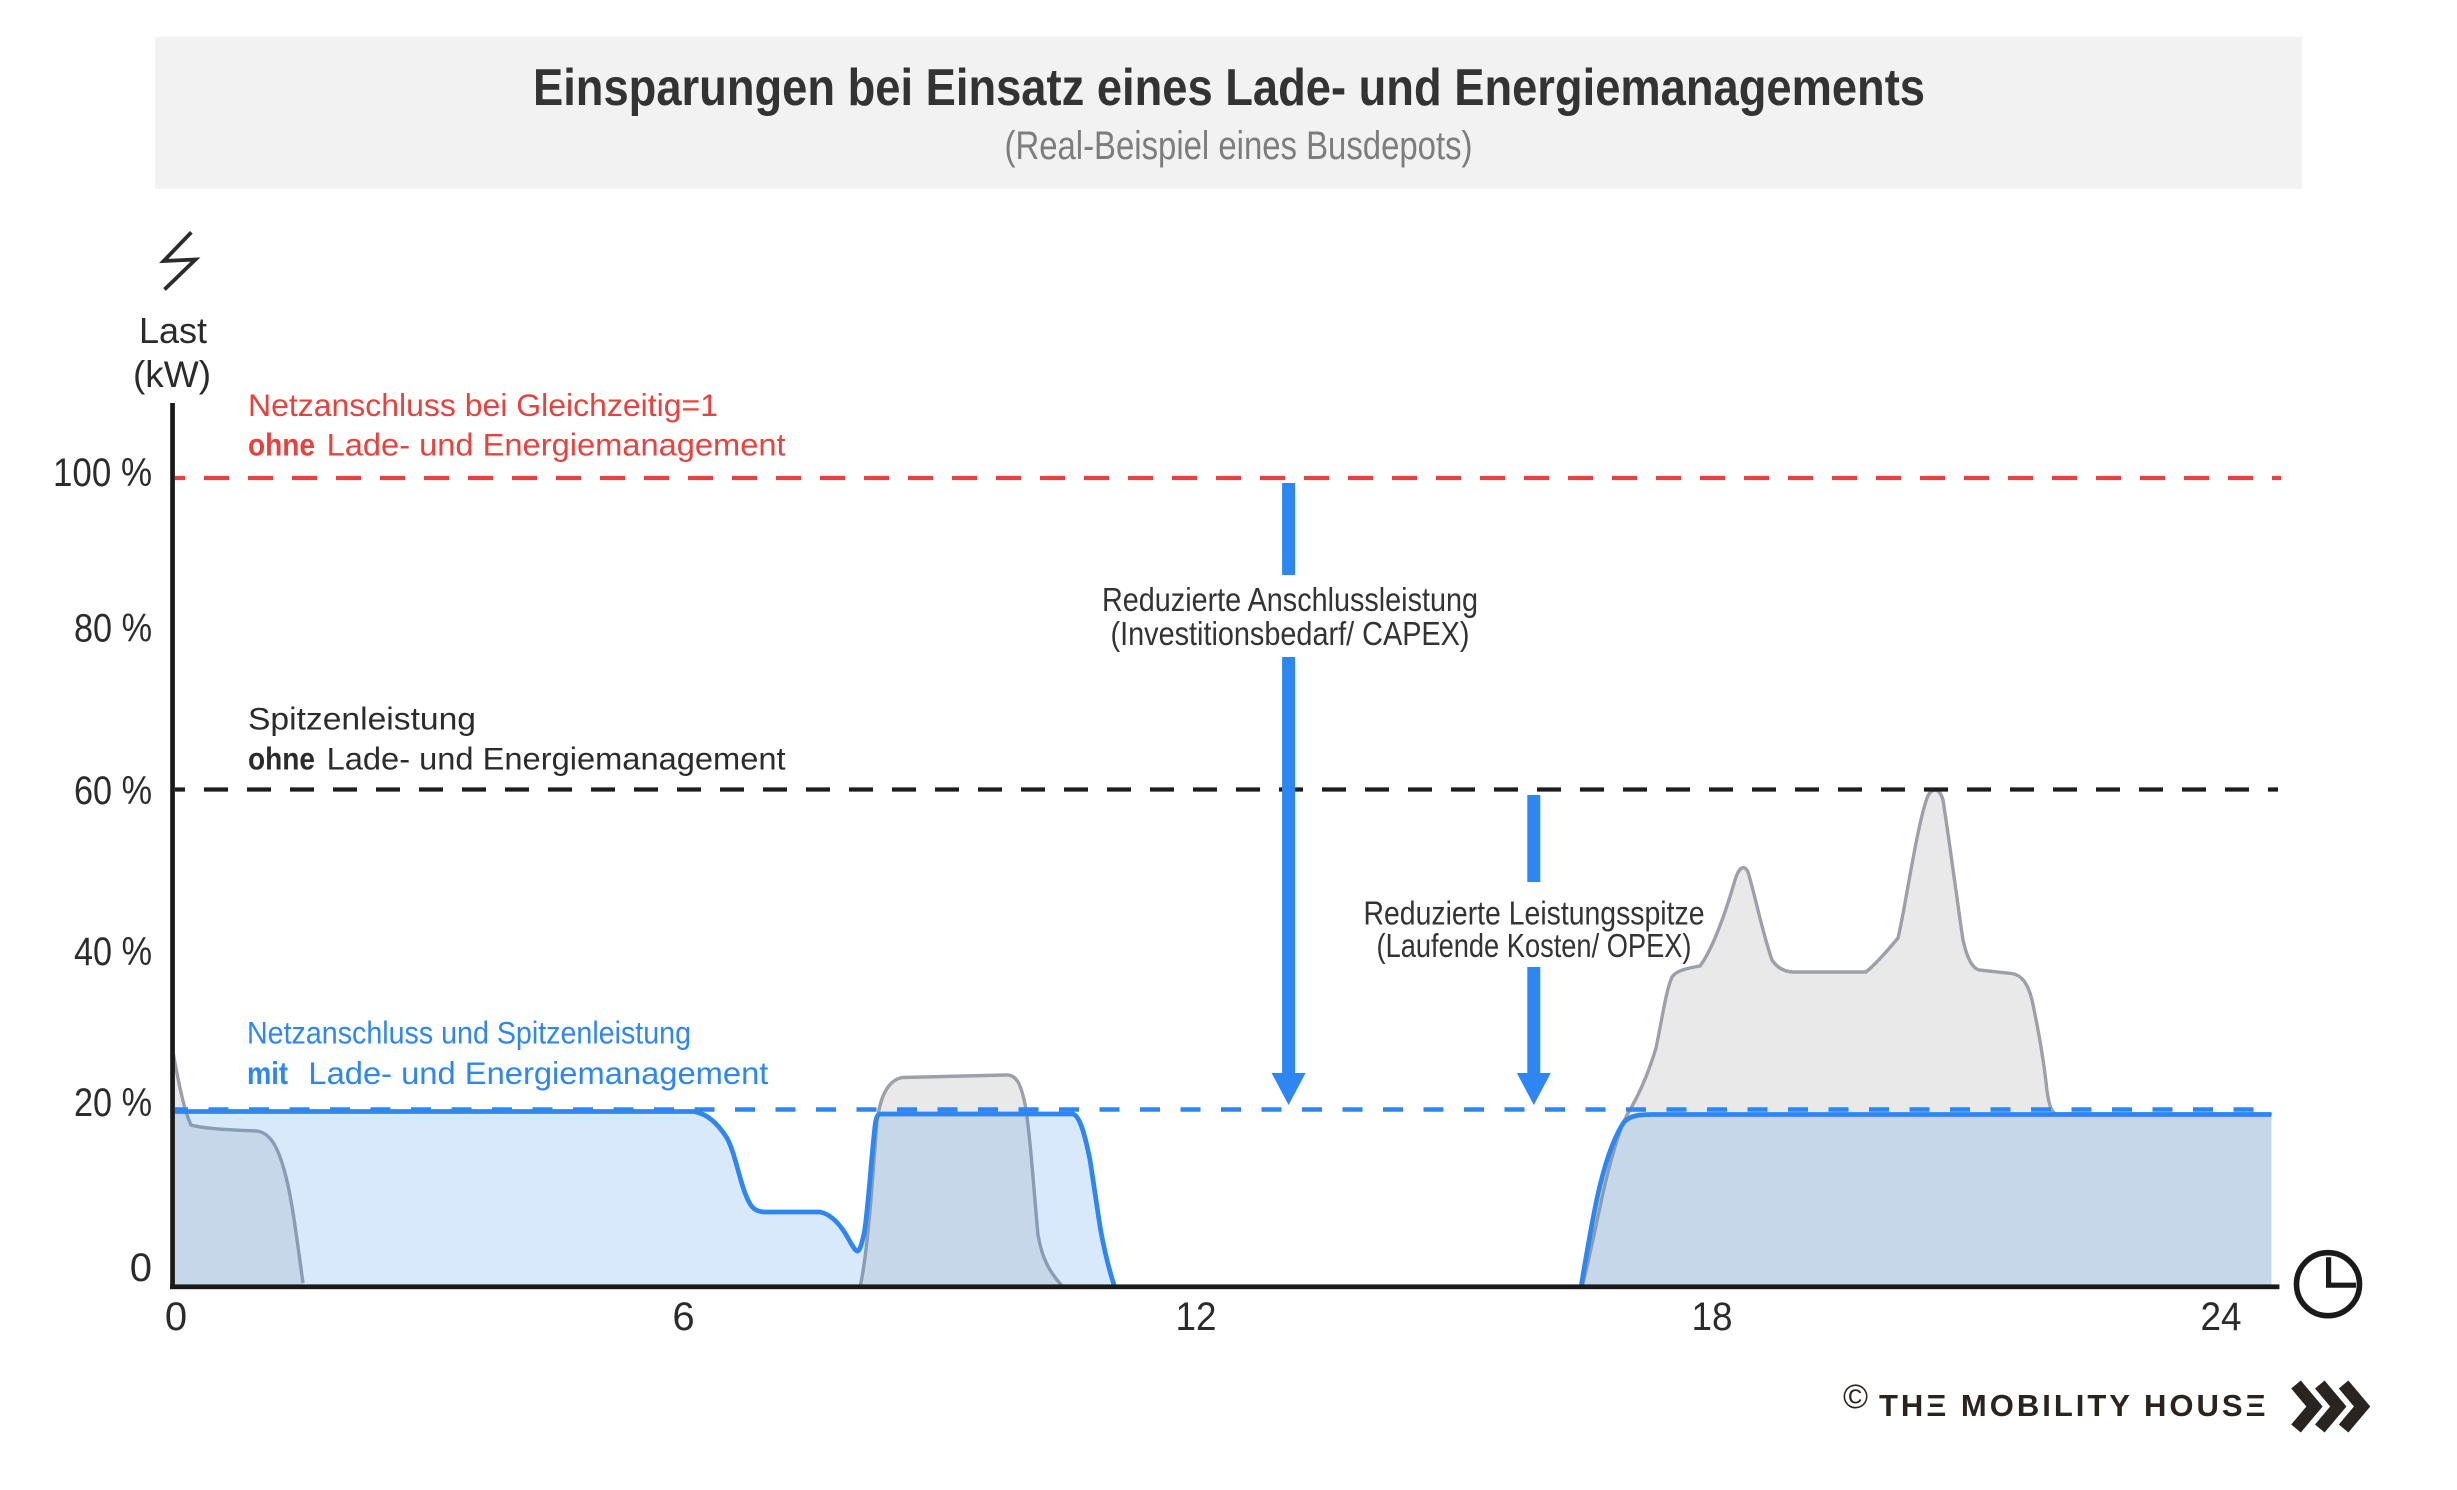  I want to click on svg-text: mit, so click(267, 1073).